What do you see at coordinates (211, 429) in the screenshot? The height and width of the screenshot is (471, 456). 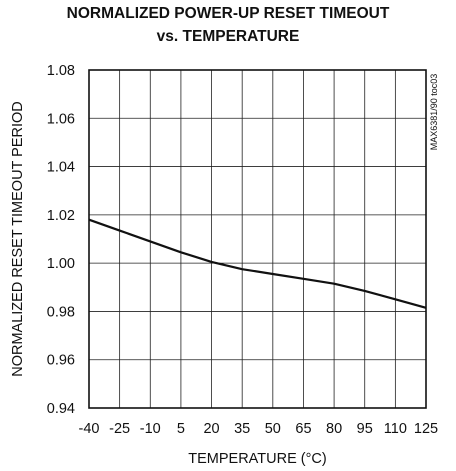 I see `x-tick-label: 20` at bounding box center [211, 429].